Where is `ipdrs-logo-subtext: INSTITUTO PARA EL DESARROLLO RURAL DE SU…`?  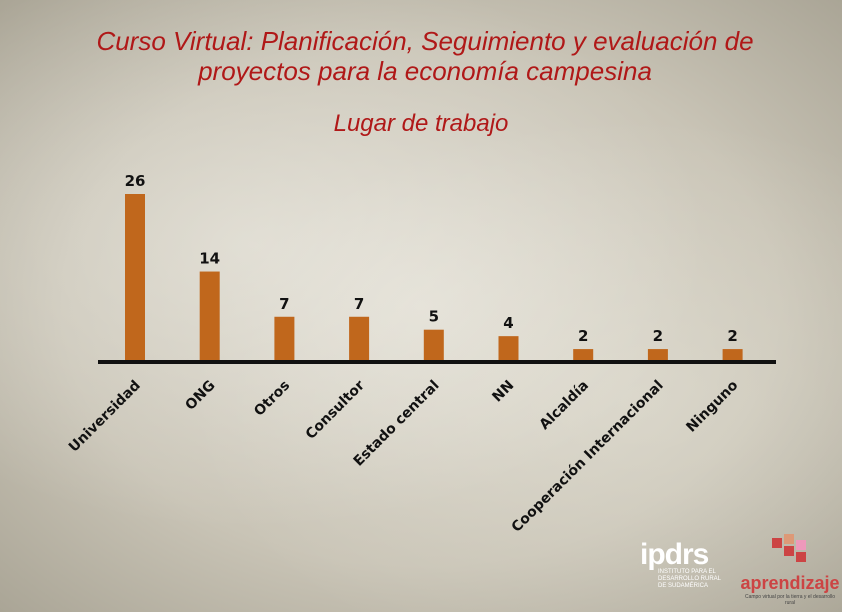 ipdrs-logo-subtext: INSTITUTO PARA EL DESARROLLO RURAL DE SU… is located at coordinates (690, 579).